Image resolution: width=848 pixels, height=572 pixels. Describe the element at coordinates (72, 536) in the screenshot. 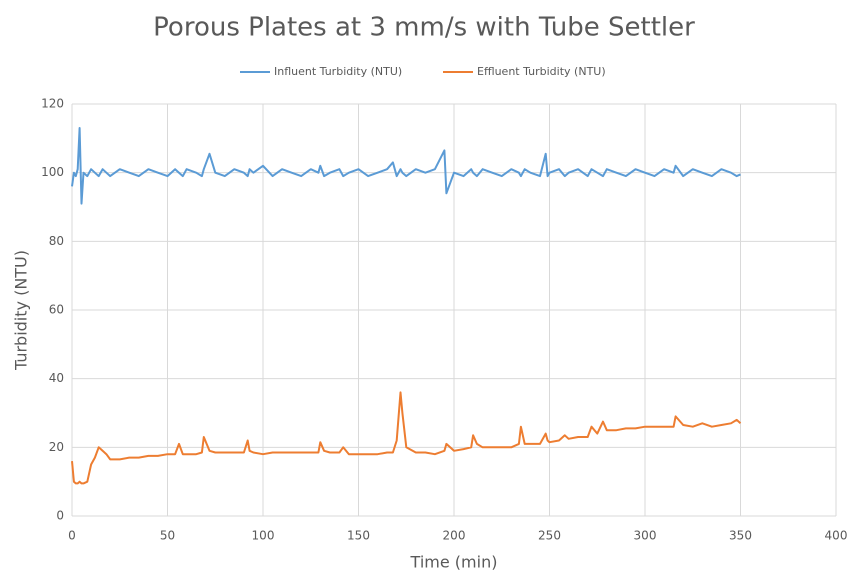

I see `x-tick-label: 0` at that location.